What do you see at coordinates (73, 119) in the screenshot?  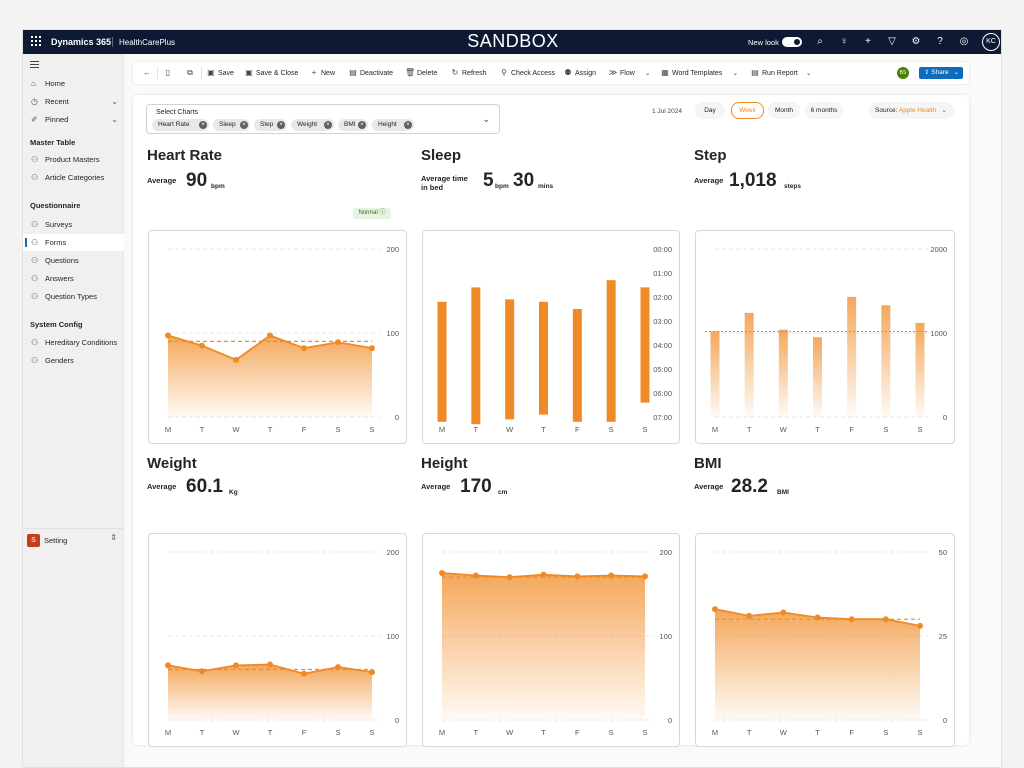 I see `sidebar-item-pinned: ✐ Pinned ⌄` at bounding box center [73, 119].